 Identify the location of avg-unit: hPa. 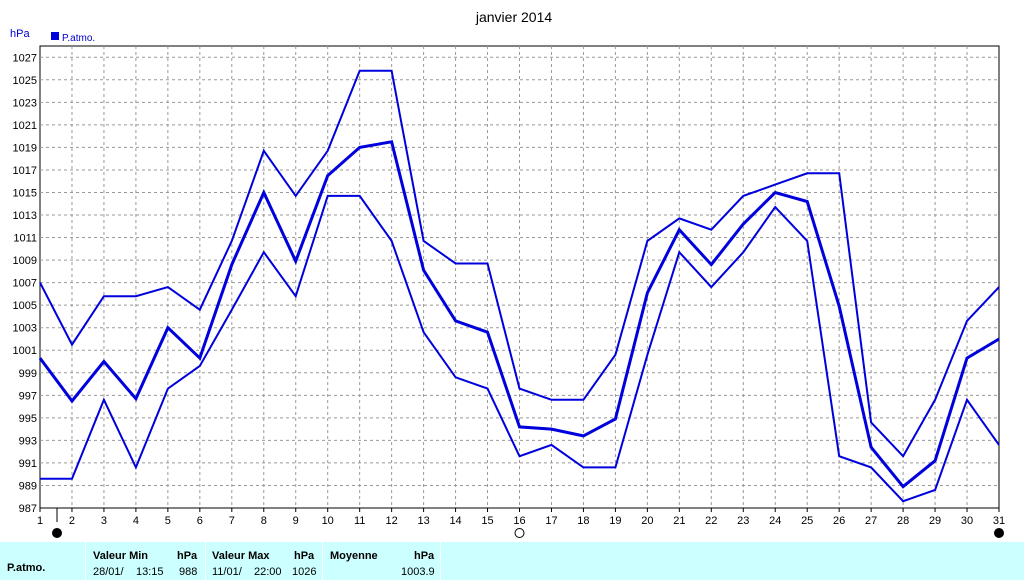
(424, 556).